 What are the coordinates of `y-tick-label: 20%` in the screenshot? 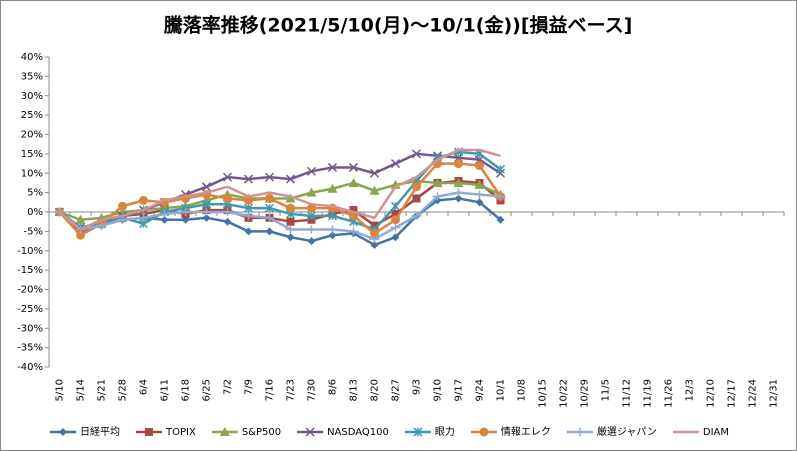 It's located at (32, 135).